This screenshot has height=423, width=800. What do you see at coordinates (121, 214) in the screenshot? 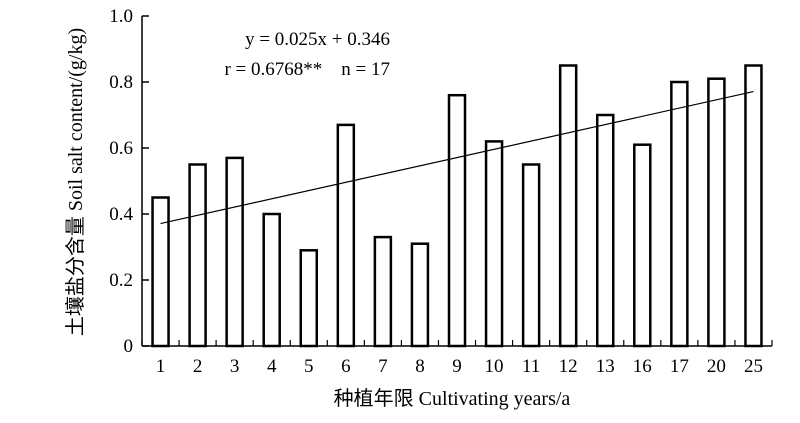
I see `y-tick-label: 0.4` at bounding box center [121, 214].